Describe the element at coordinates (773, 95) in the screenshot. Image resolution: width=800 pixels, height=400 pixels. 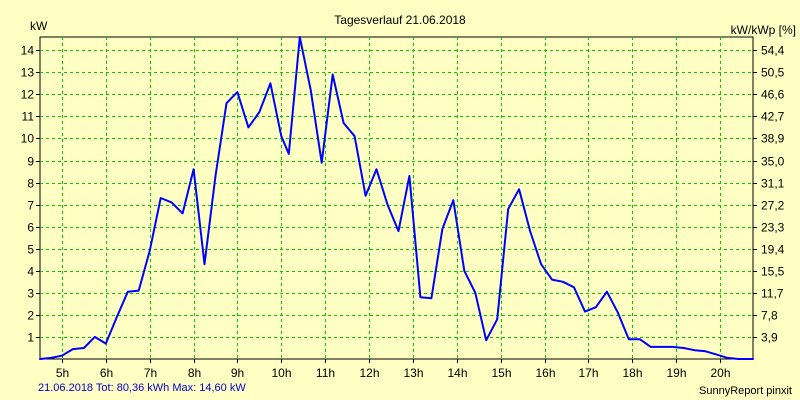
I see `y-tick-label-right: 46,6` at that location.